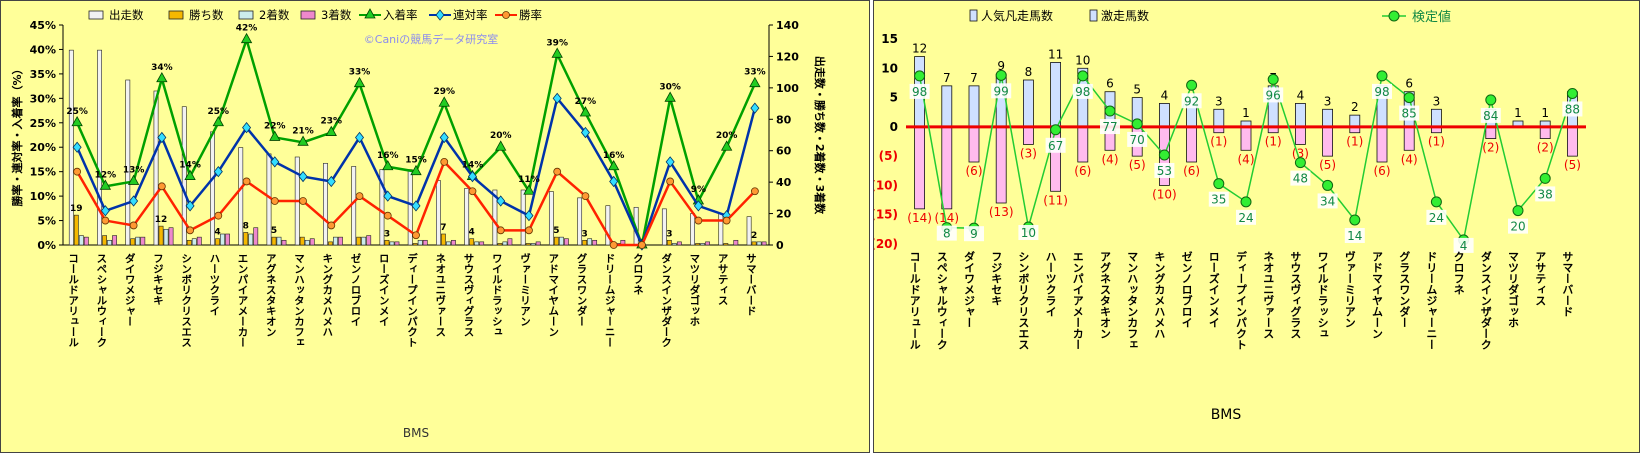 This screenshot has height=455, width=1640. What do you see at coordinates (186, 300) in the screenshot?
I see `category-label: シンボリクリスエス` at bounding box center [186, 300].